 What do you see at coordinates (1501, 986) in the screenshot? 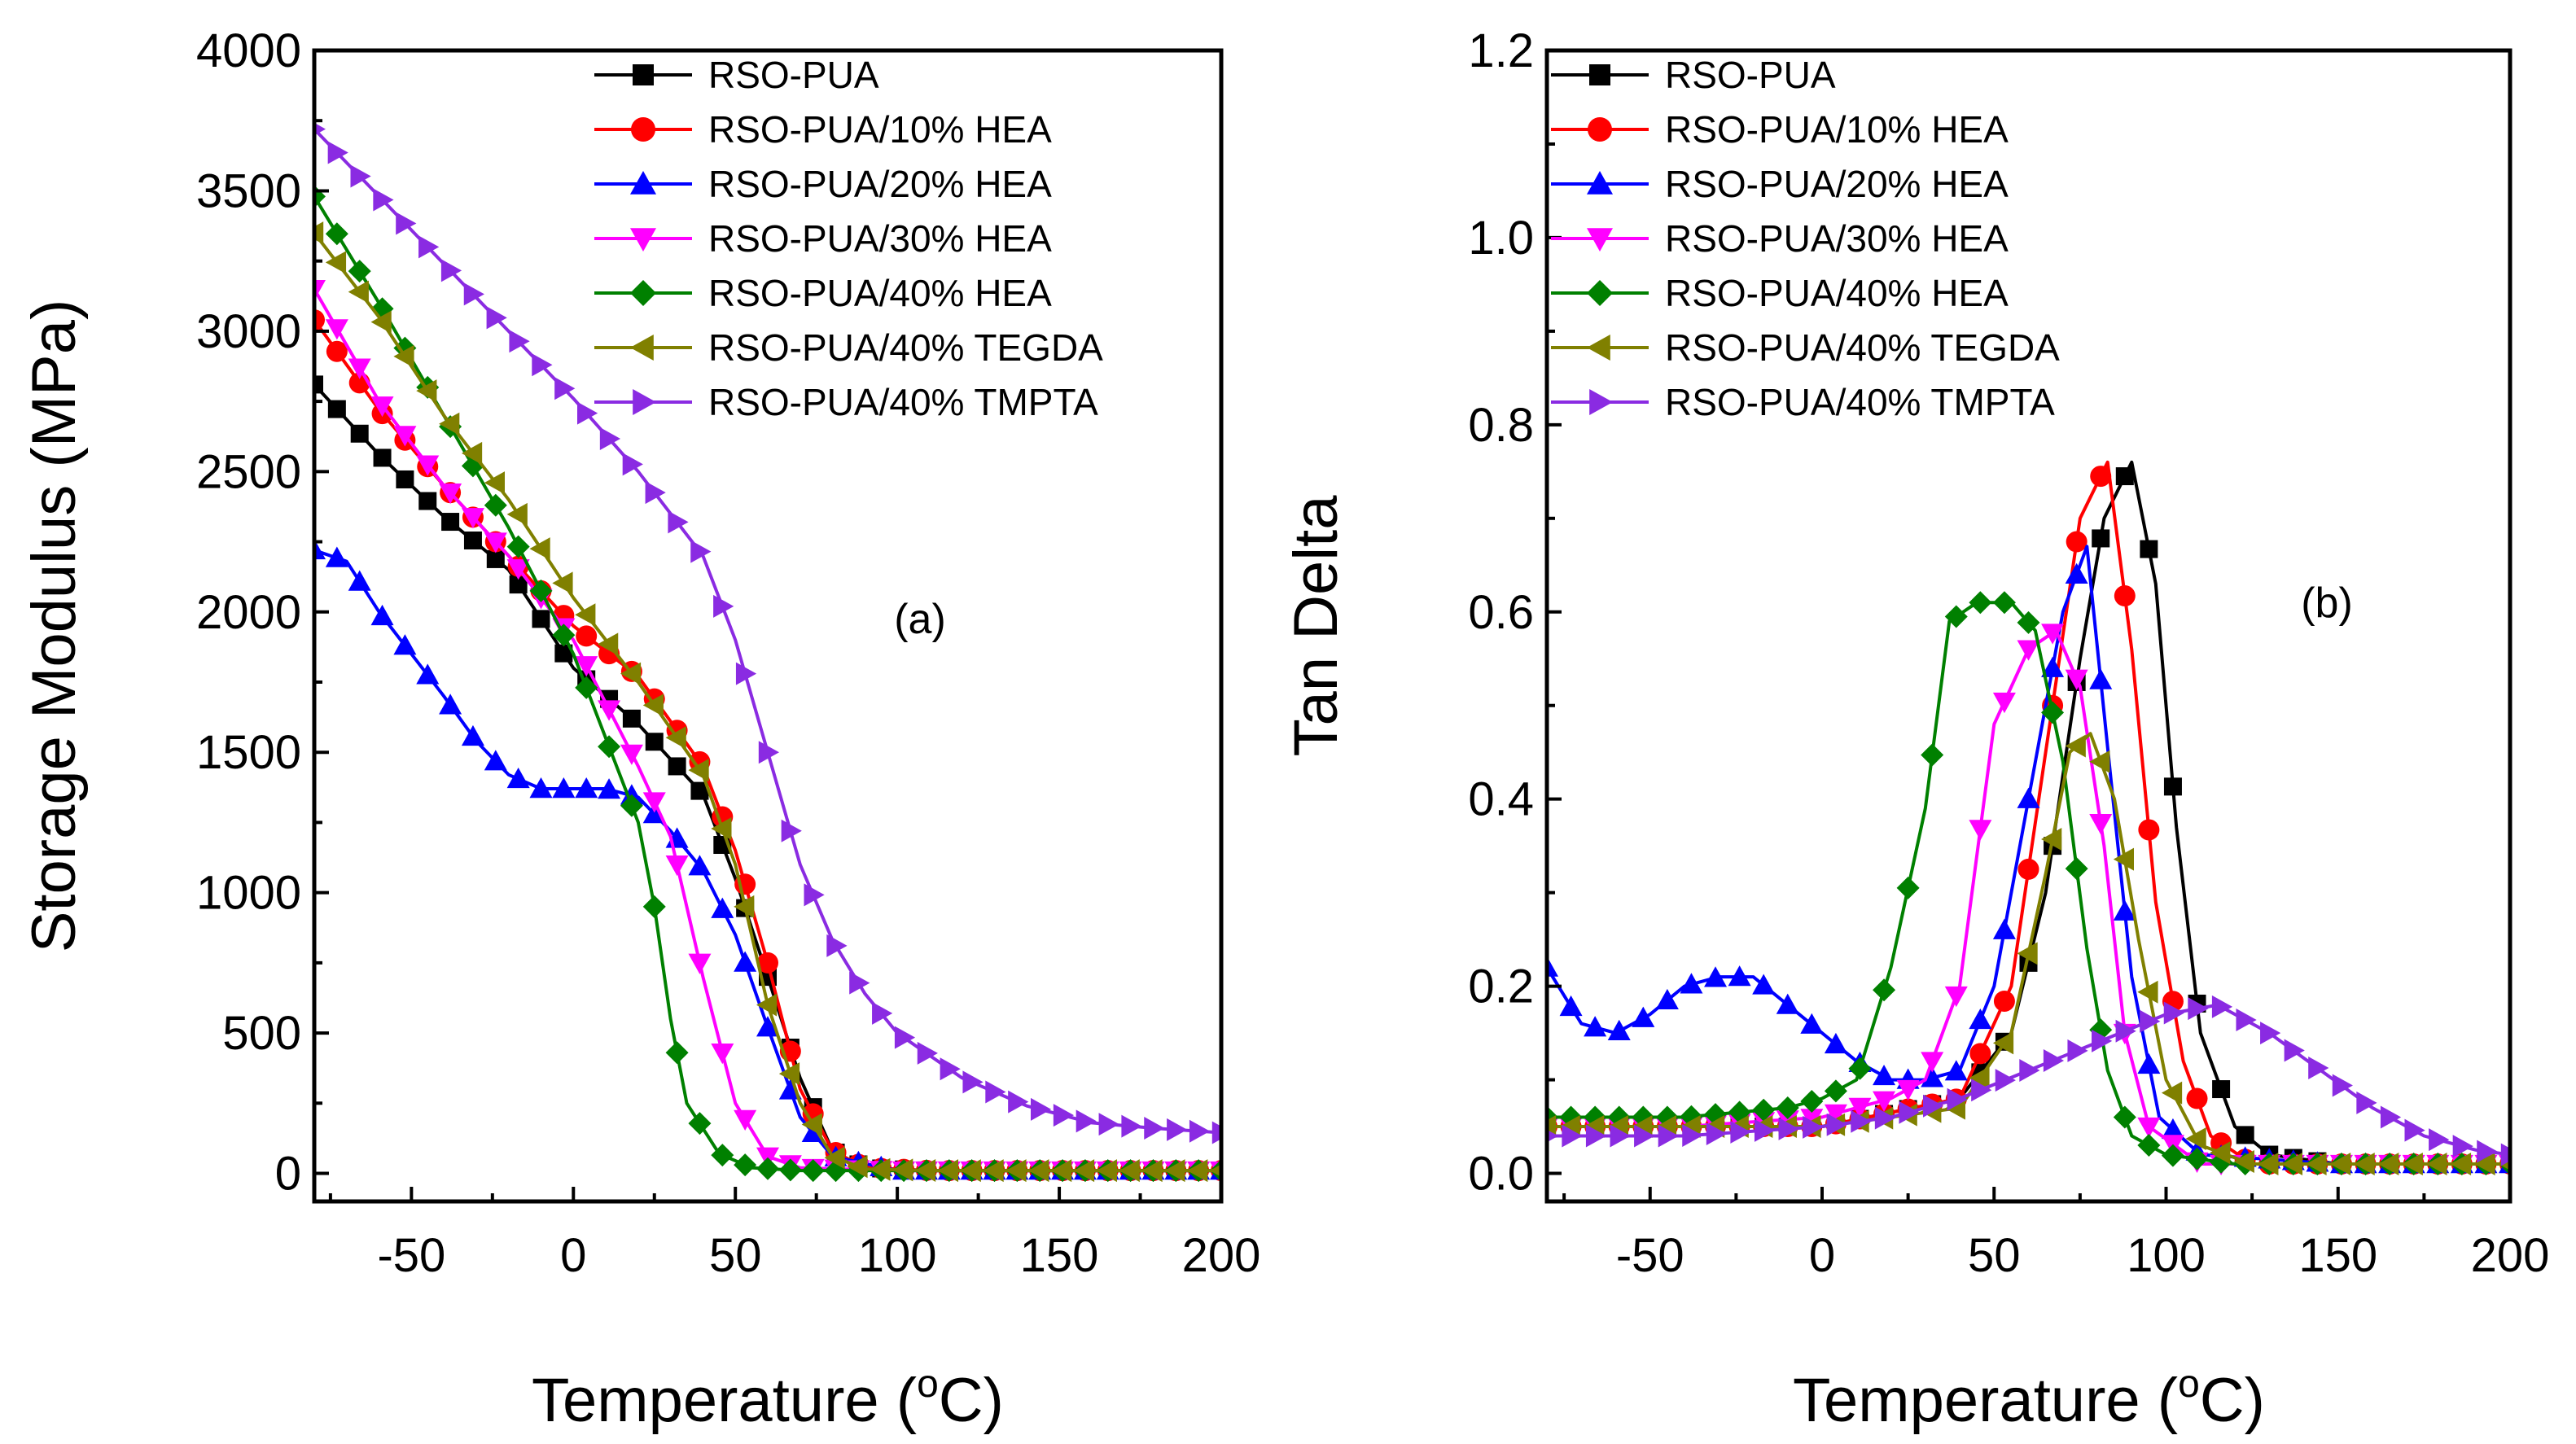
I see `panel-b-y-tick-label: 0.2` at bounding box center [1501, 986].